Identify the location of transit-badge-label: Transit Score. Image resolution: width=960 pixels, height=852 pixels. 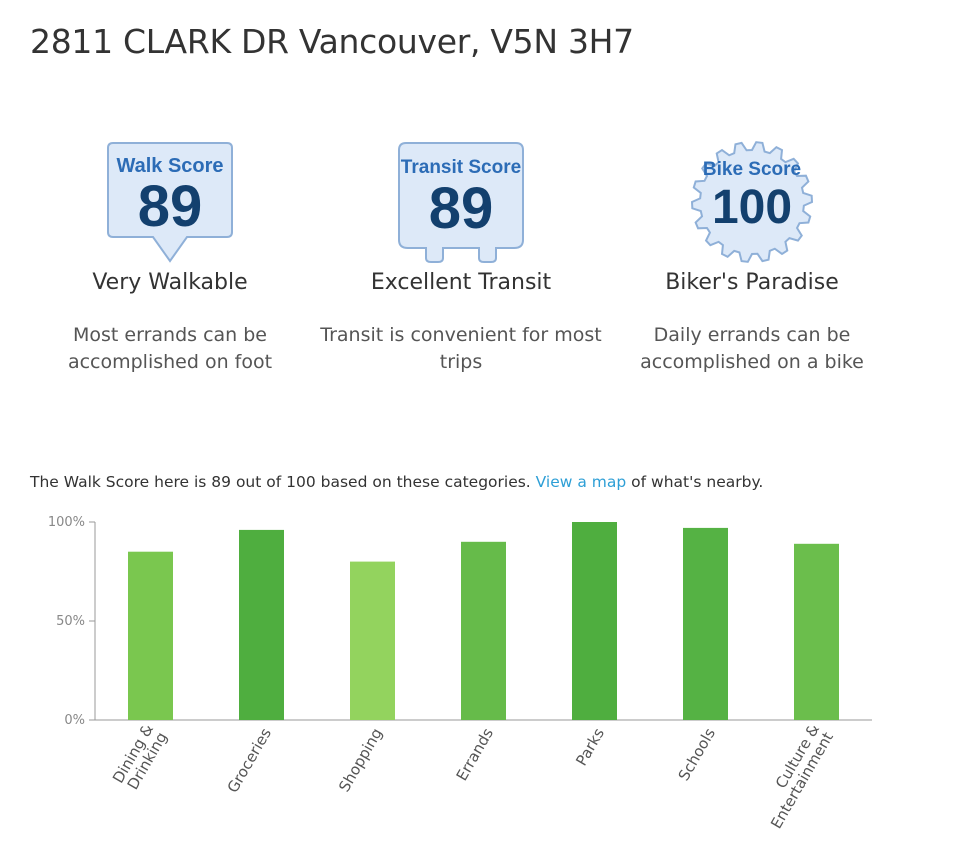
(461, 167).